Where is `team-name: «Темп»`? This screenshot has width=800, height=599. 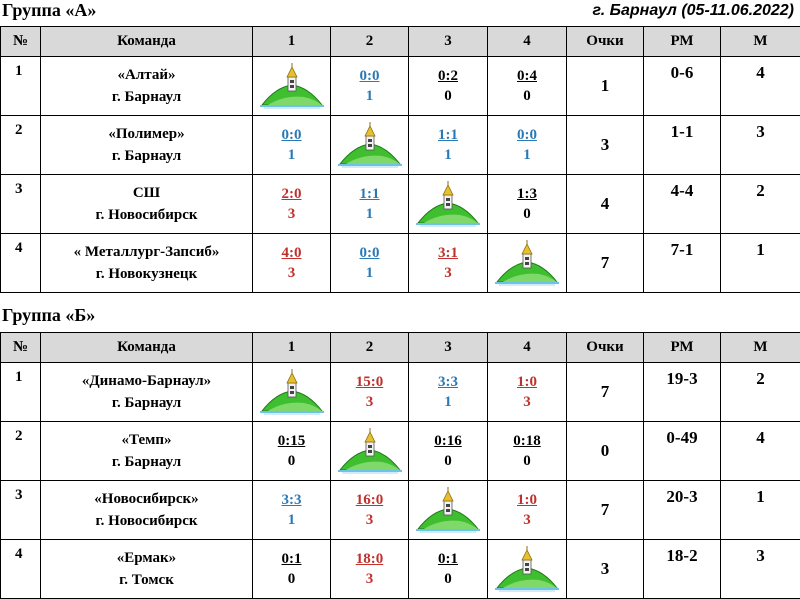
team-name: «Темп» is located at coordinates (146, 440).